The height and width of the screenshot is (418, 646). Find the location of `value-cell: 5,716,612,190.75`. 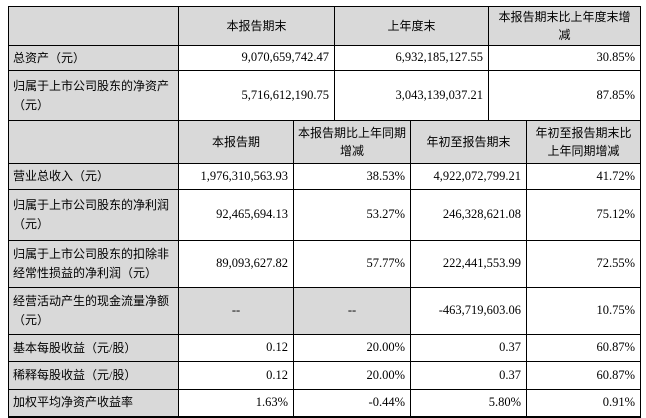

value-cell: 5,716,612,190.75 is located at coordinates (256, 95).